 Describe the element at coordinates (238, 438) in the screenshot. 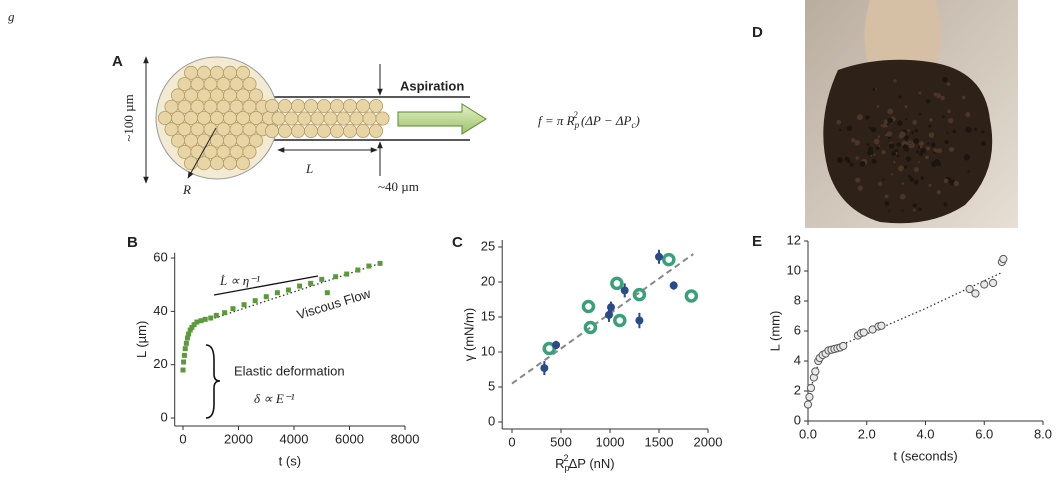

I see `x-tick-label: 2000` at that location.